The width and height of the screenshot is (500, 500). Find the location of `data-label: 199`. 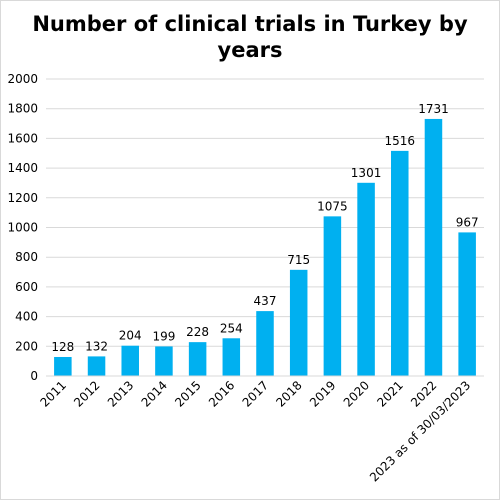

data-label: 199 is located at coordinates (163, 336).